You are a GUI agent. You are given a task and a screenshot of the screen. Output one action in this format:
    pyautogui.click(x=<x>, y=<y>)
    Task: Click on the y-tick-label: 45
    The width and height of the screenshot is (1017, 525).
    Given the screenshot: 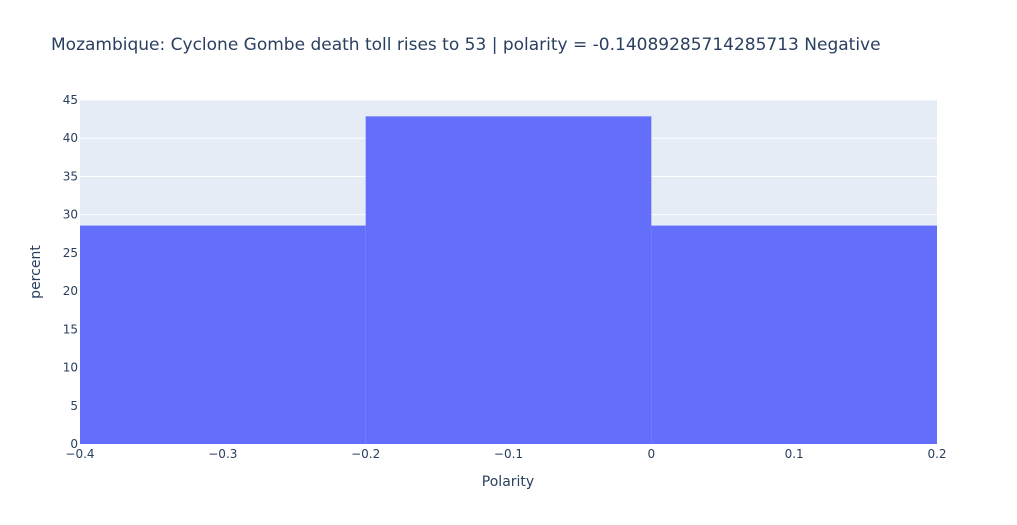 What is the action you would take?
    pyautogui.click(x=70, y=100)
    